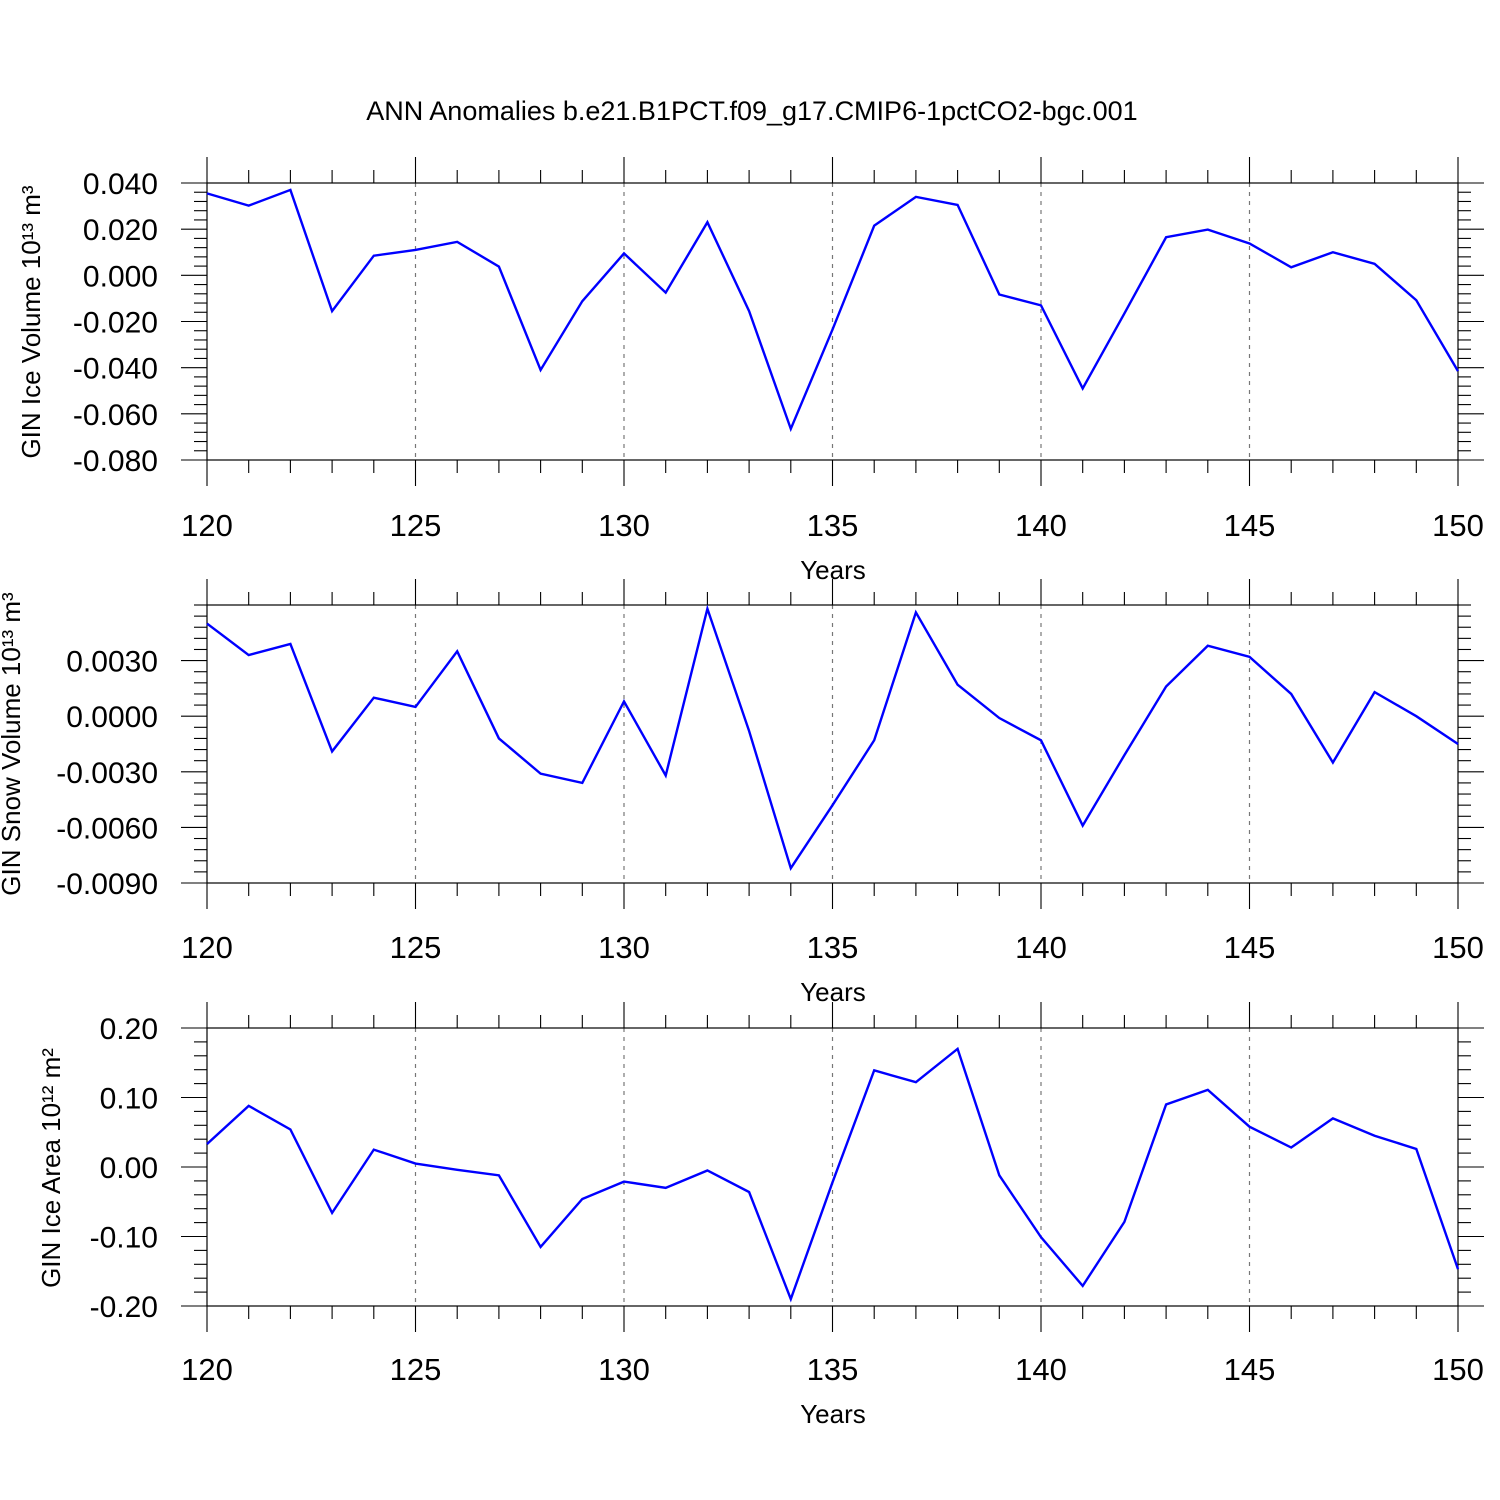 The width and height of the screenshot is (1500, 1500). Describe the element at coordinates (115, 415) in the screenshot. I see `y-tick-label: -0.060` at that location.